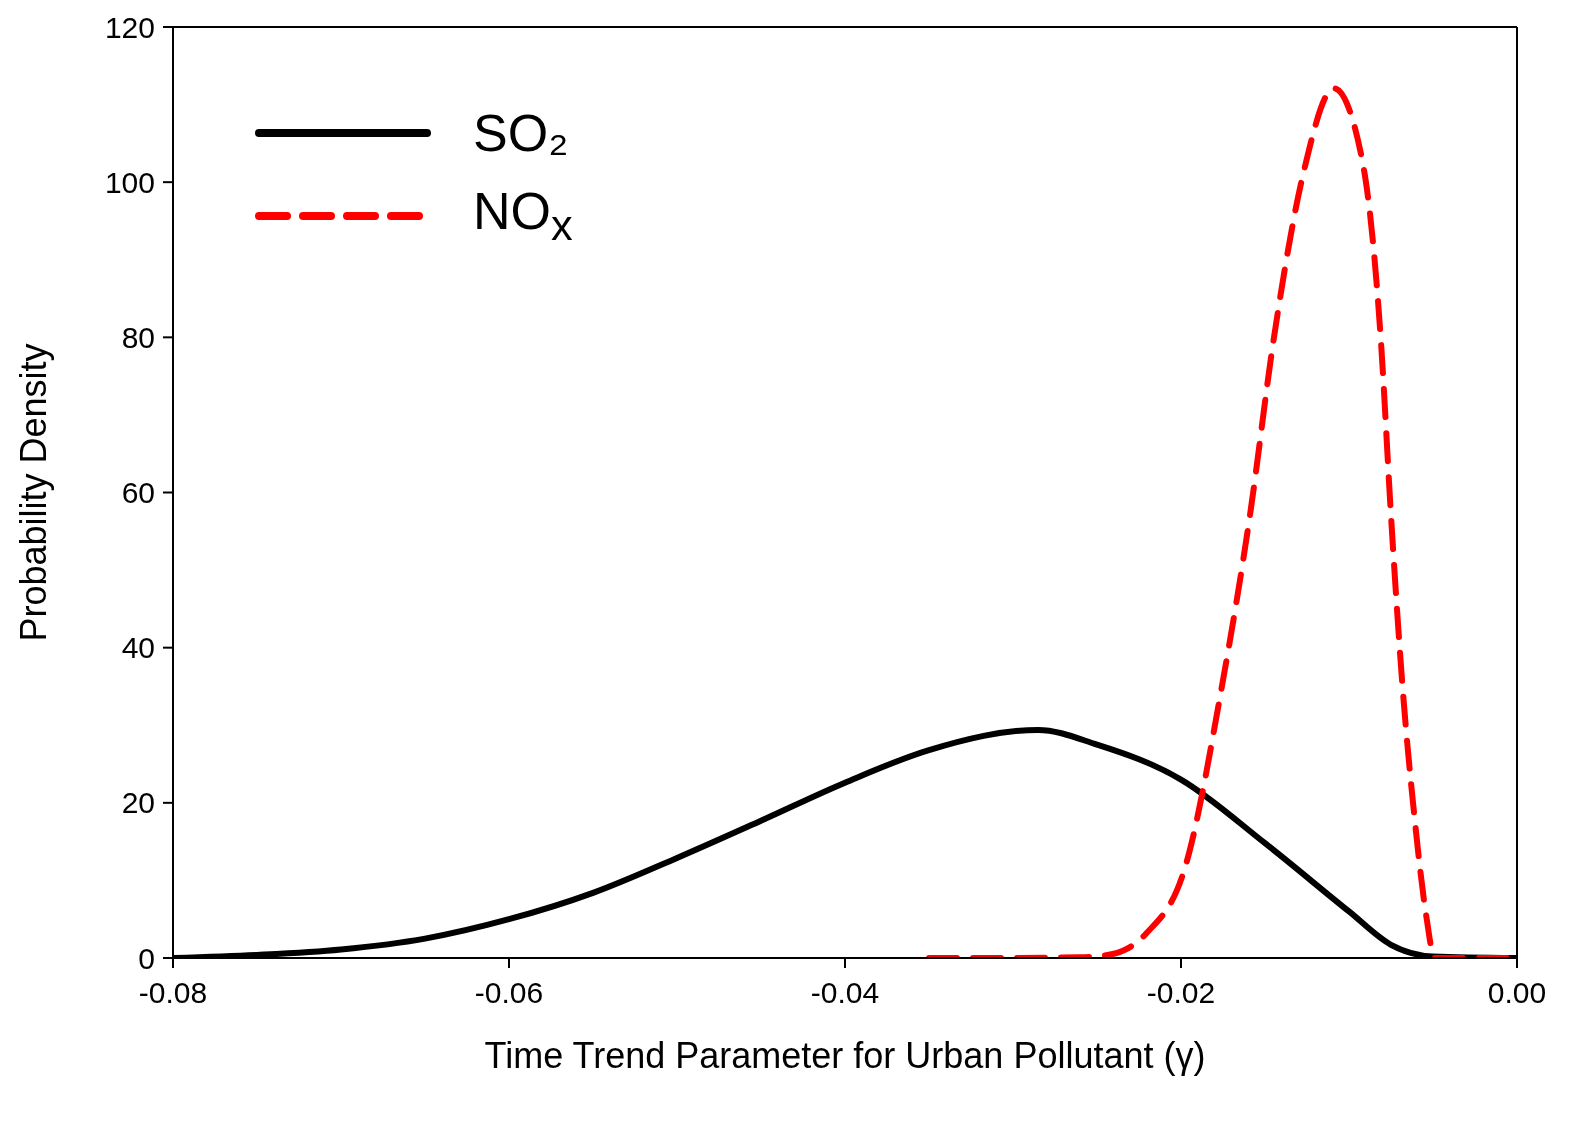  What do you see at coordinates (146, 958) in the screenshot?
I see `y-tick-label: 0` at bounding box center [146, 958].